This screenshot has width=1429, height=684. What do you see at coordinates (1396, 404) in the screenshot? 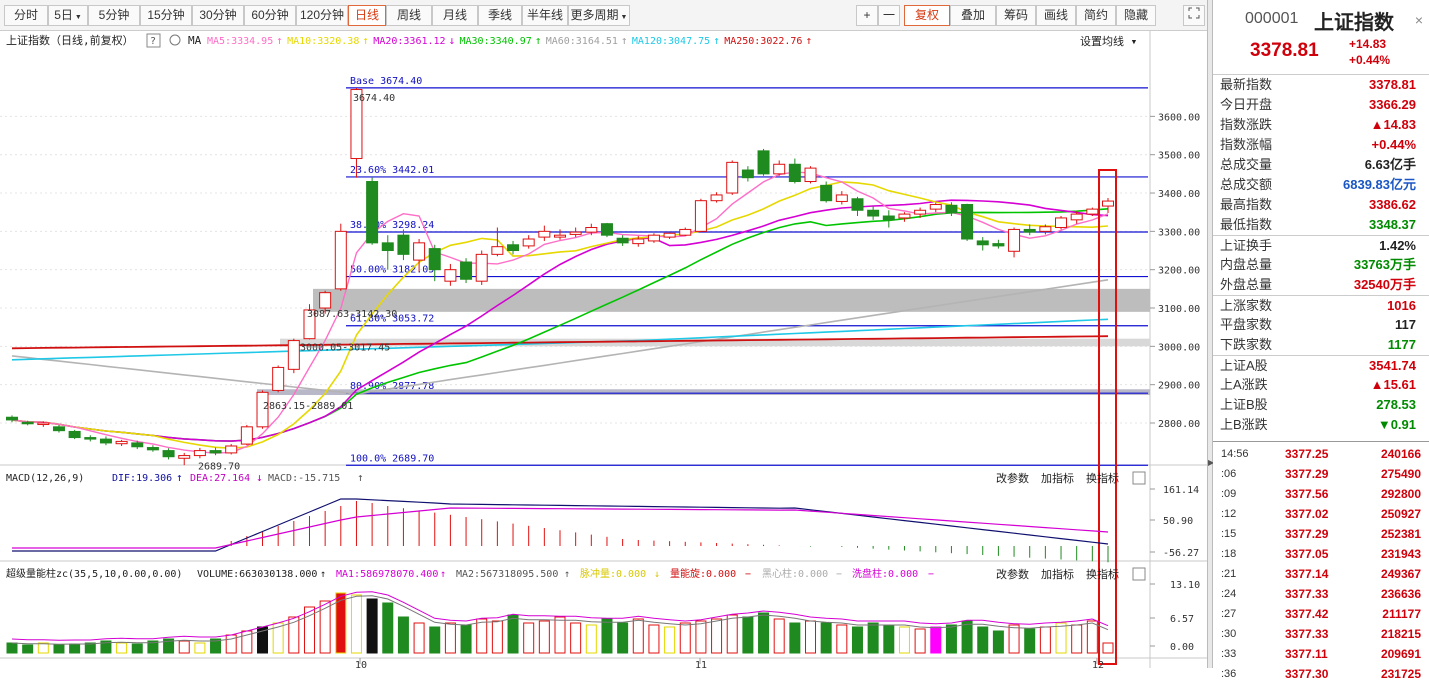
I see `quote-value: 278.53` at bounding box center [1396, 404].